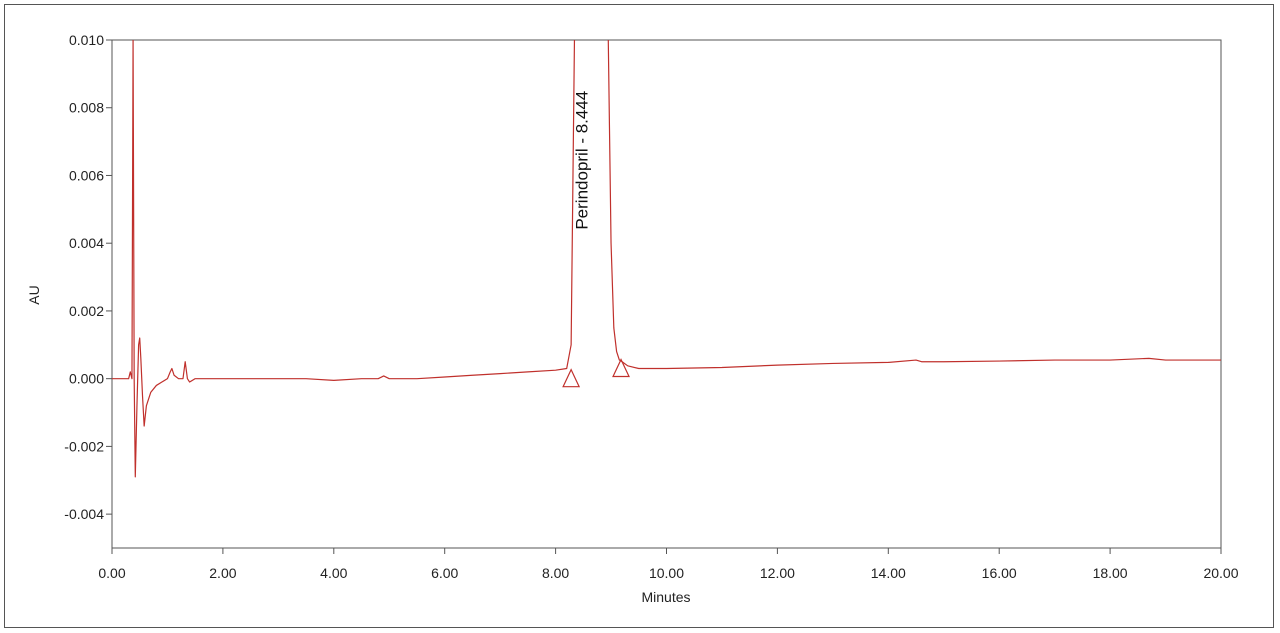 The width and height of the screenshot is (1280, 633). Describe the element at coordinates (86, 243) in the screenshot. I see `y-tick-label: 0.004` at that location.